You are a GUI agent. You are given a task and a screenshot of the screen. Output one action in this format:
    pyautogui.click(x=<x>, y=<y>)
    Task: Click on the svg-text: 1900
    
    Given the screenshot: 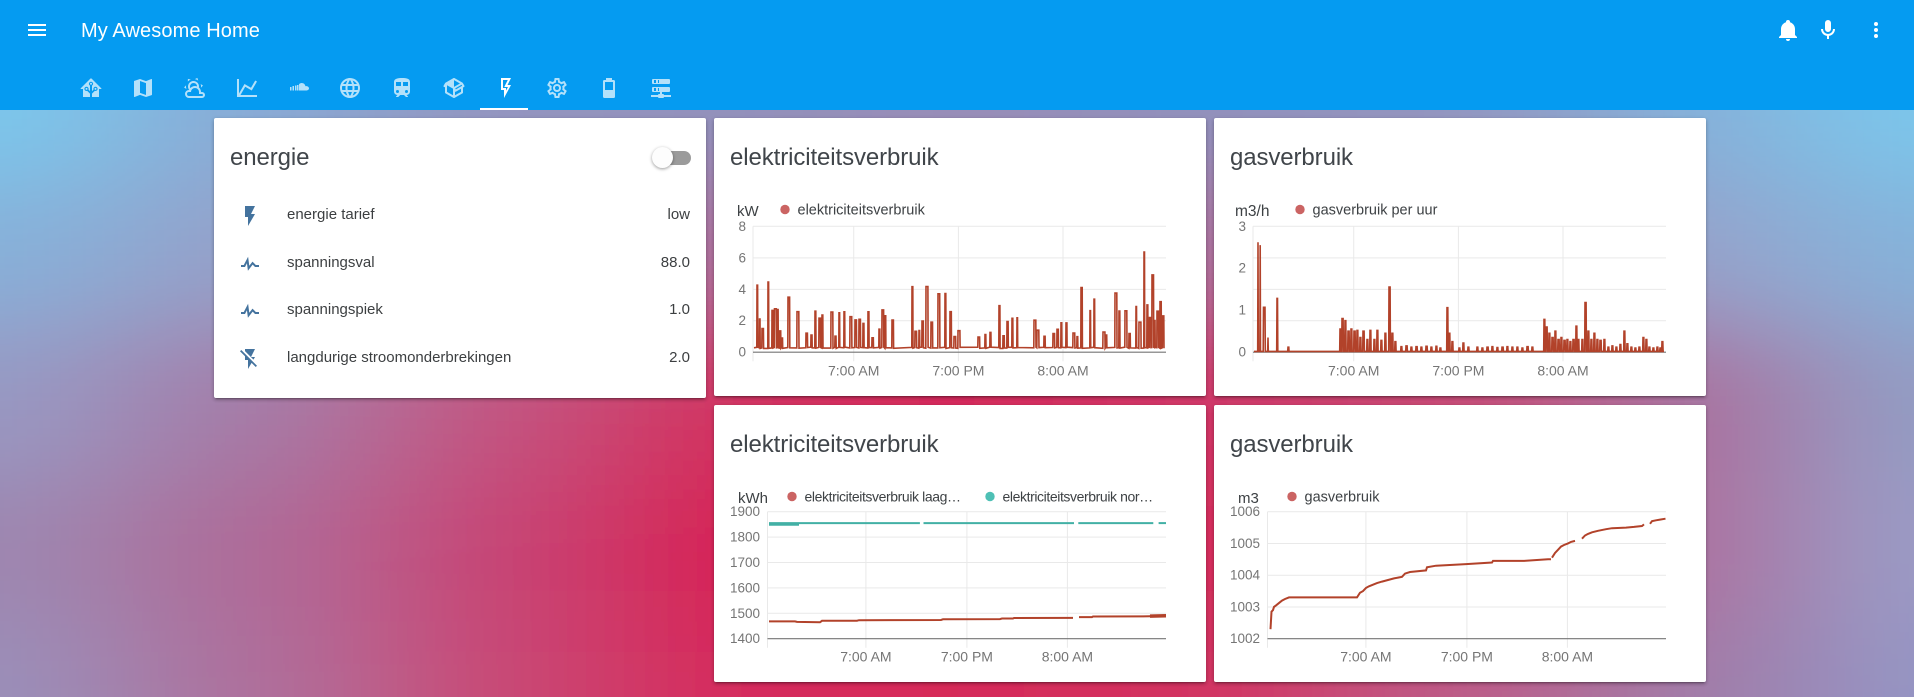 What is the action you would take?
    pyautogui.click(x=745, y=511)
    